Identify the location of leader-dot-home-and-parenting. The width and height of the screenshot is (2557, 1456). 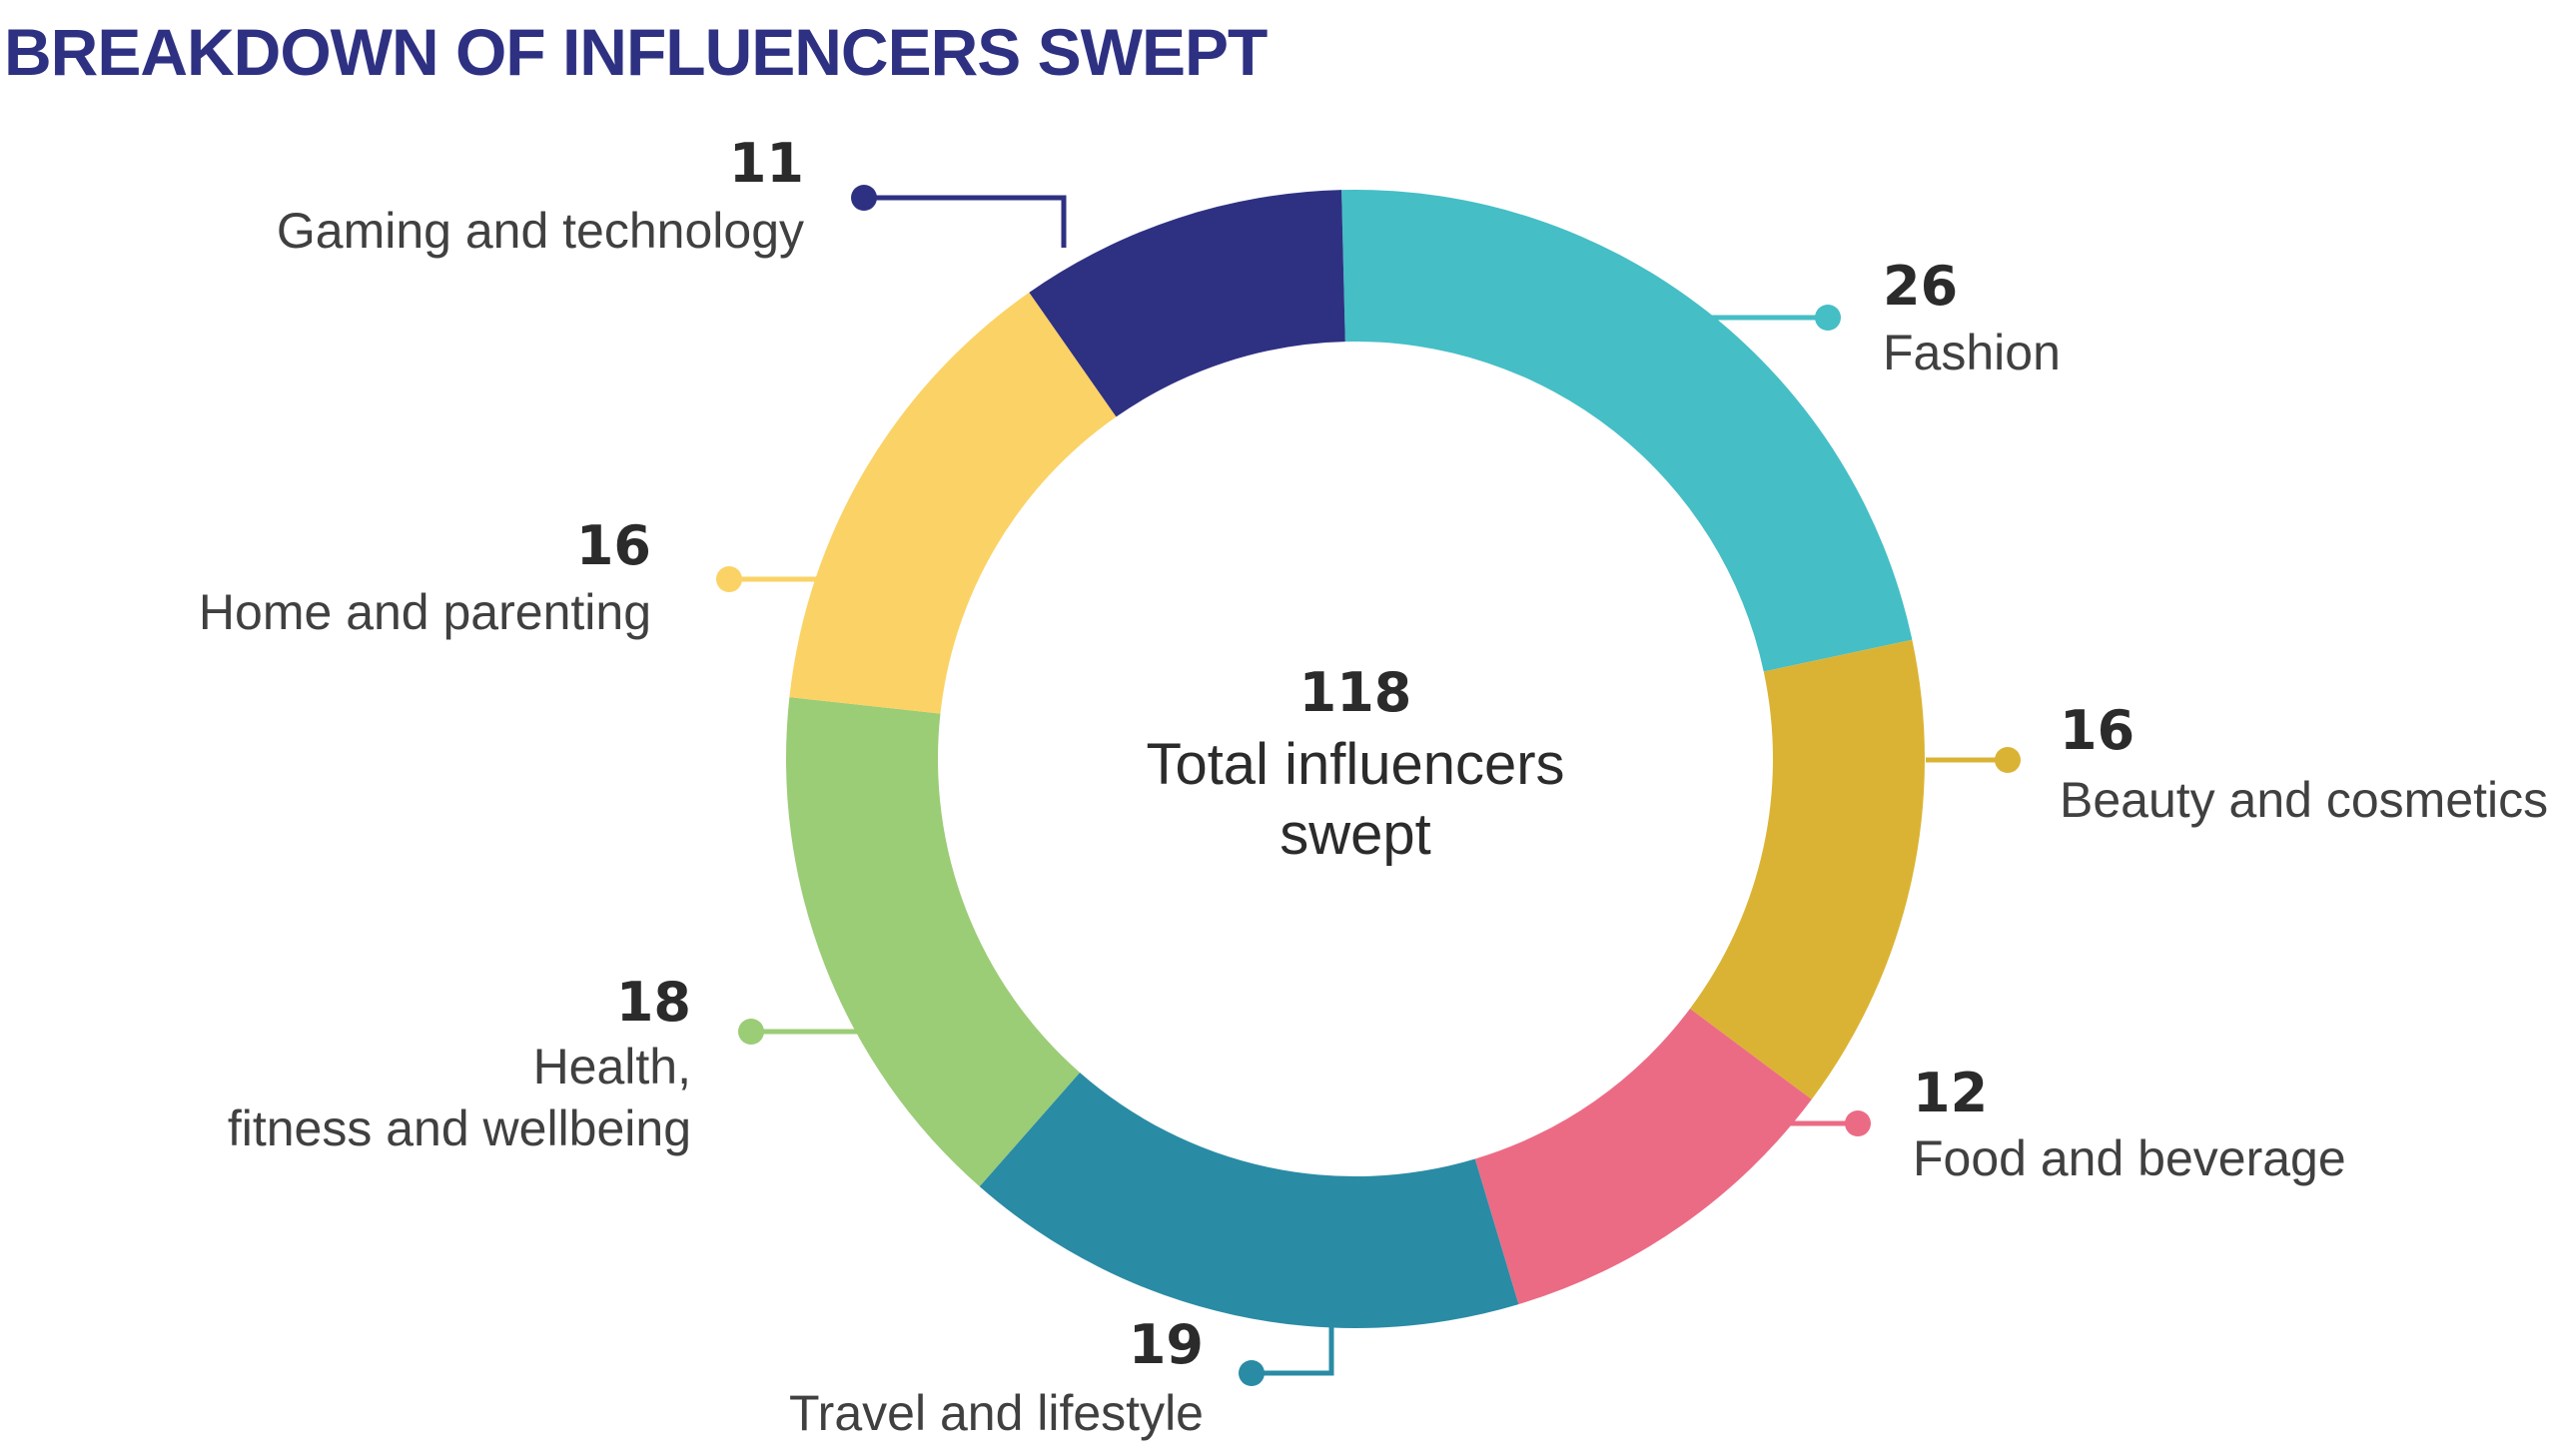
(729, 579).